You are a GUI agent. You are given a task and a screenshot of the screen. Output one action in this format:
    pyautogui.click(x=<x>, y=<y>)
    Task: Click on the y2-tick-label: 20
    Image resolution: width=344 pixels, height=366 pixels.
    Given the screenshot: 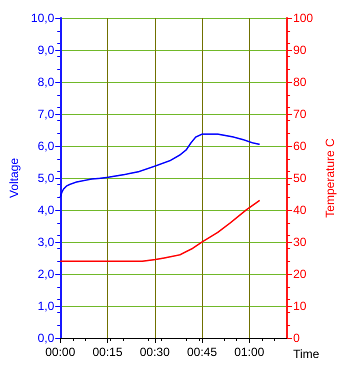 What is the action you would take?
    pyautogui.click(x=300, y=274)
    